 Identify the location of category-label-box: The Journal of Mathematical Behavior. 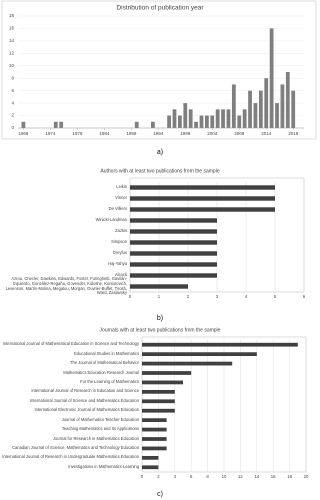
(104, 362).